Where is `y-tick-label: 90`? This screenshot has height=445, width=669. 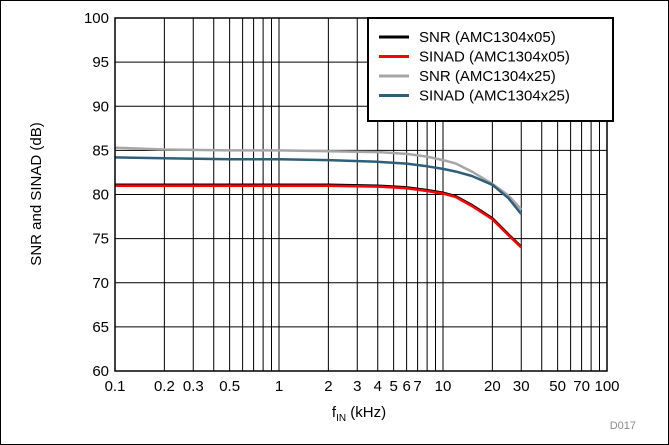 y-tick-label: 90 is located at coordinates (100, 106).